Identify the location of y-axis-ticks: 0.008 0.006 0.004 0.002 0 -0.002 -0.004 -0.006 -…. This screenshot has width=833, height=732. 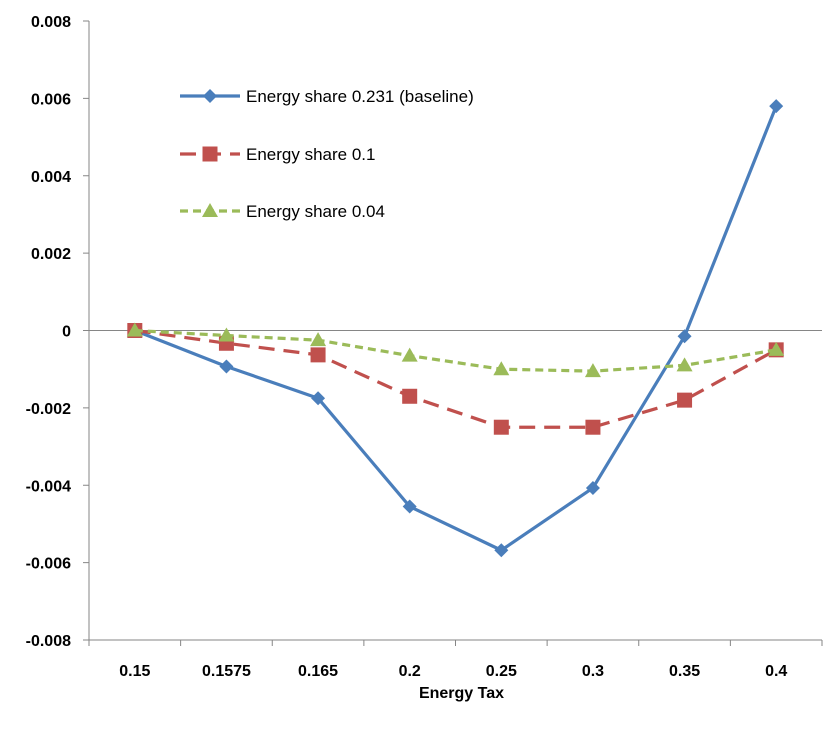
(57, 332).